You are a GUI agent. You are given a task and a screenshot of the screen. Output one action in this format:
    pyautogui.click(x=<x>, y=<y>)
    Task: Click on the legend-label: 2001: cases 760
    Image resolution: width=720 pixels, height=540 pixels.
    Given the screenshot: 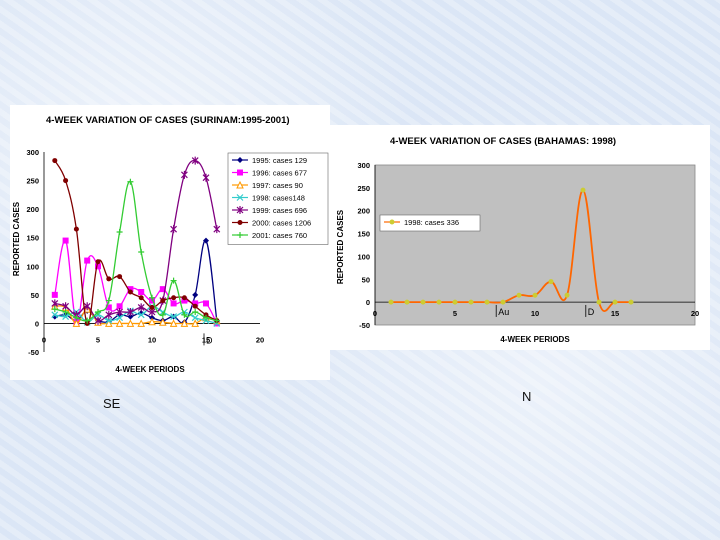 What is the action you would take?
    pyautogui.click(x=279, y=235)
    